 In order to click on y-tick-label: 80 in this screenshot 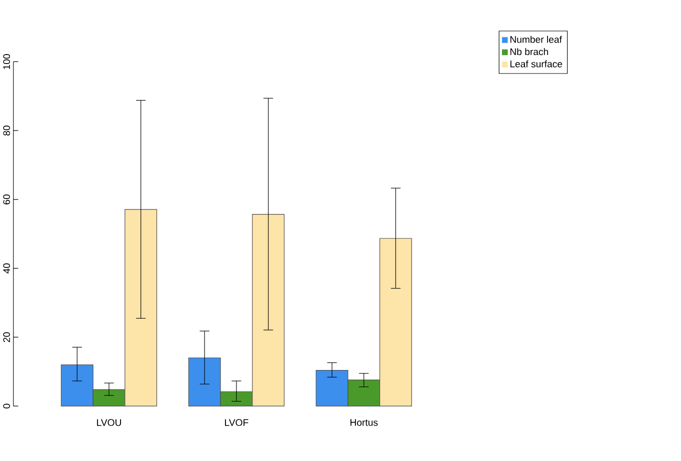, I will do `click(6, 131)`.